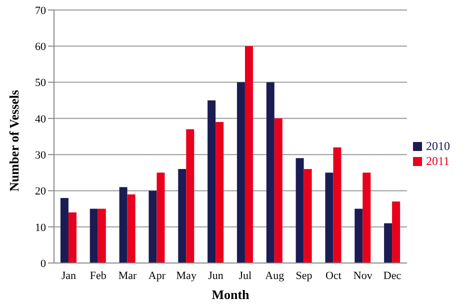 The height and width of the screenshot is (307, 470). Describe the element at coordinates (363, 276) in the screenshot. I see `x-tick-label: Nov` at that location.